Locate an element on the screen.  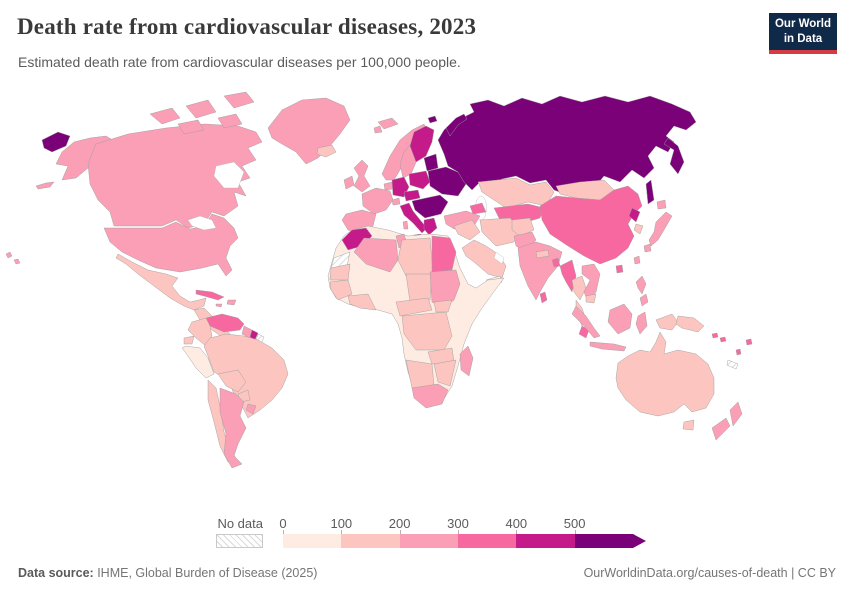
indonesia-west-new-guinea is located at coordinates (667, 322).